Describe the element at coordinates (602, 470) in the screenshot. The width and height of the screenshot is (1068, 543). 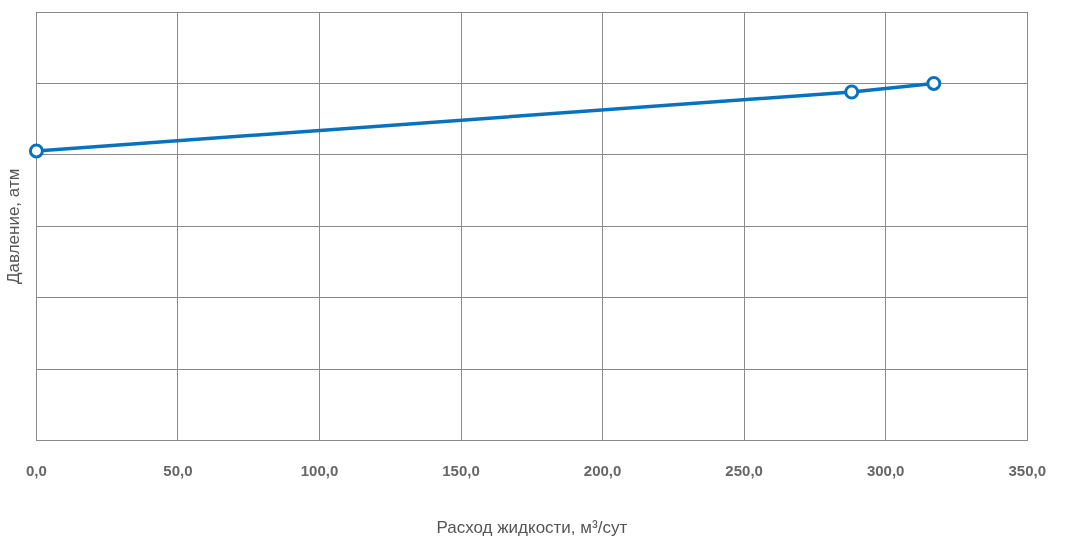
I see `x-tick-label: 200,0` at that location.